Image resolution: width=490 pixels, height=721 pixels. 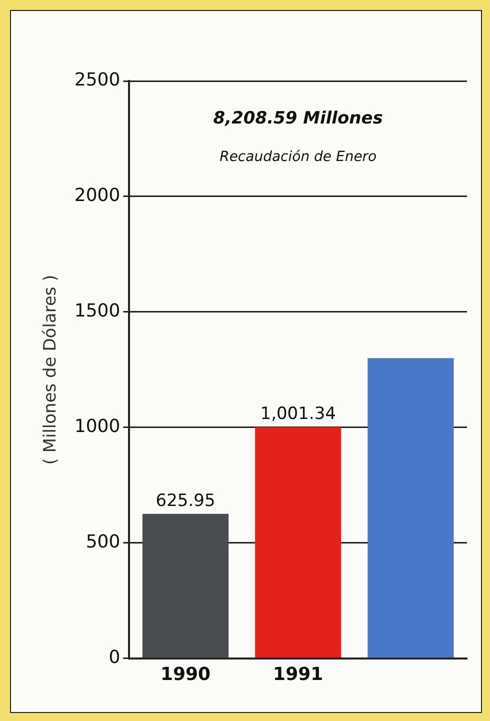 What do you see at coordinates (103, 542) in the screenshot?
I see `y-tick-label: 500` at bounding box center [103, 542].